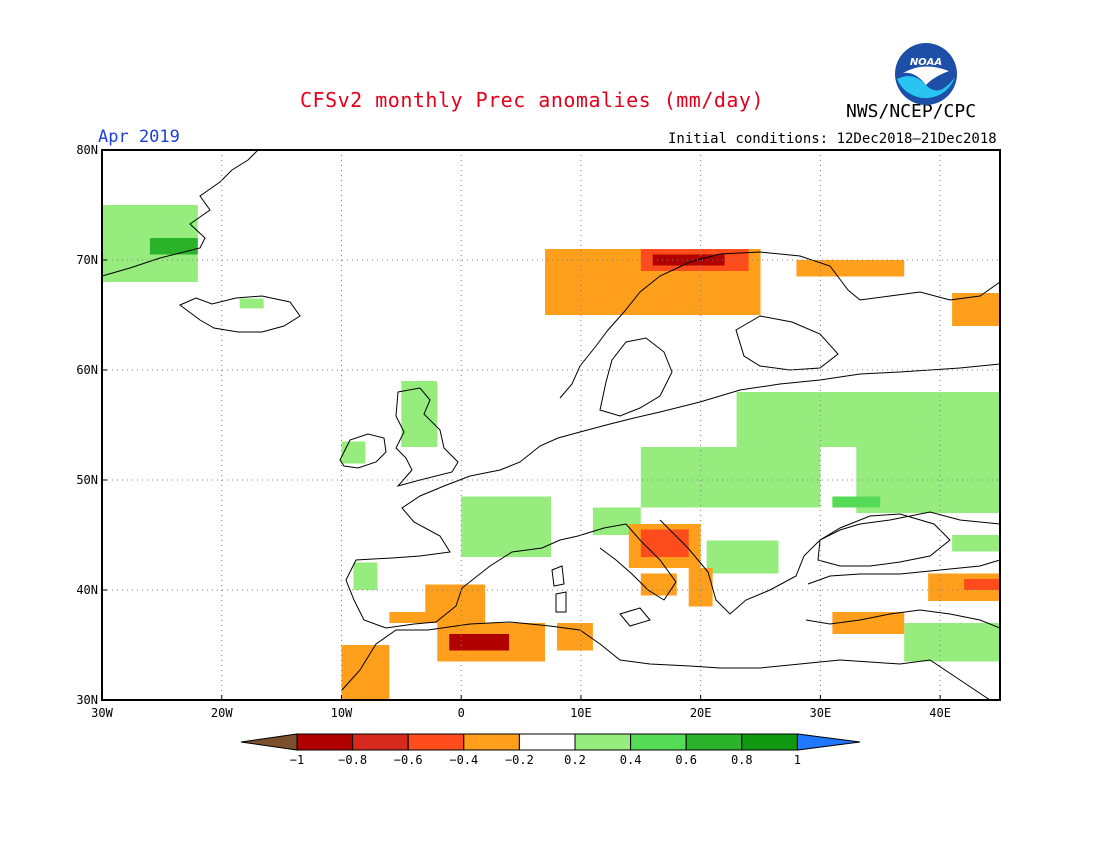 This screenshot has width=1100, height=850. Describe the element at coordinates (631, 760) in the screenshot. I see `colorbar-label: 0.4` at that location.